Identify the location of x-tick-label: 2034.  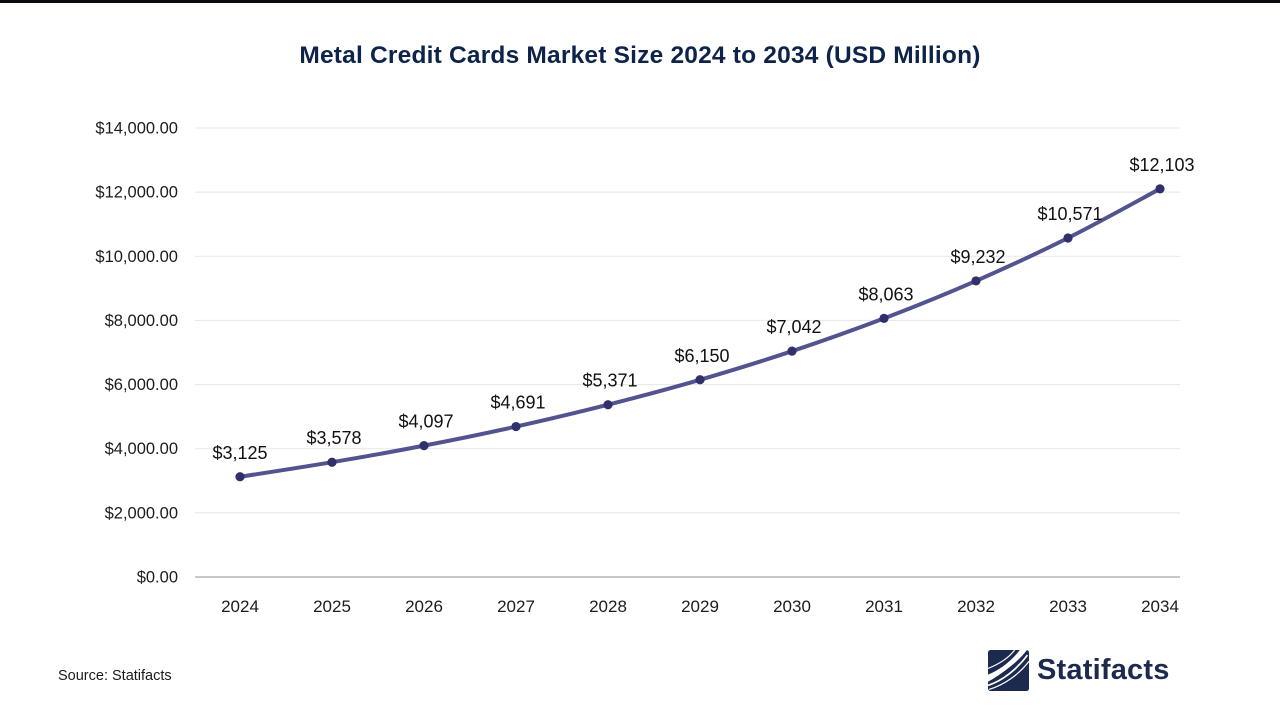
(1160, 606).